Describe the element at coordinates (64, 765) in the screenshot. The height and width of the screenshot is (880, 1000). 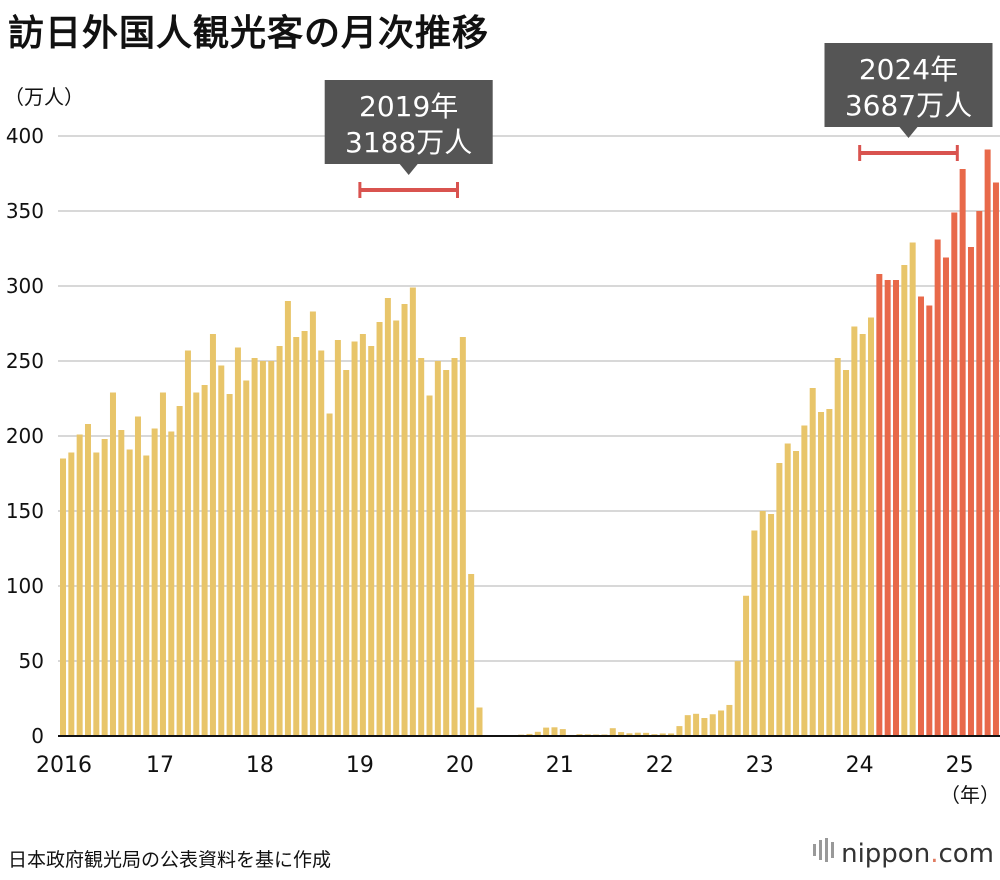
I see `x-tick-label: 2016` at that location.